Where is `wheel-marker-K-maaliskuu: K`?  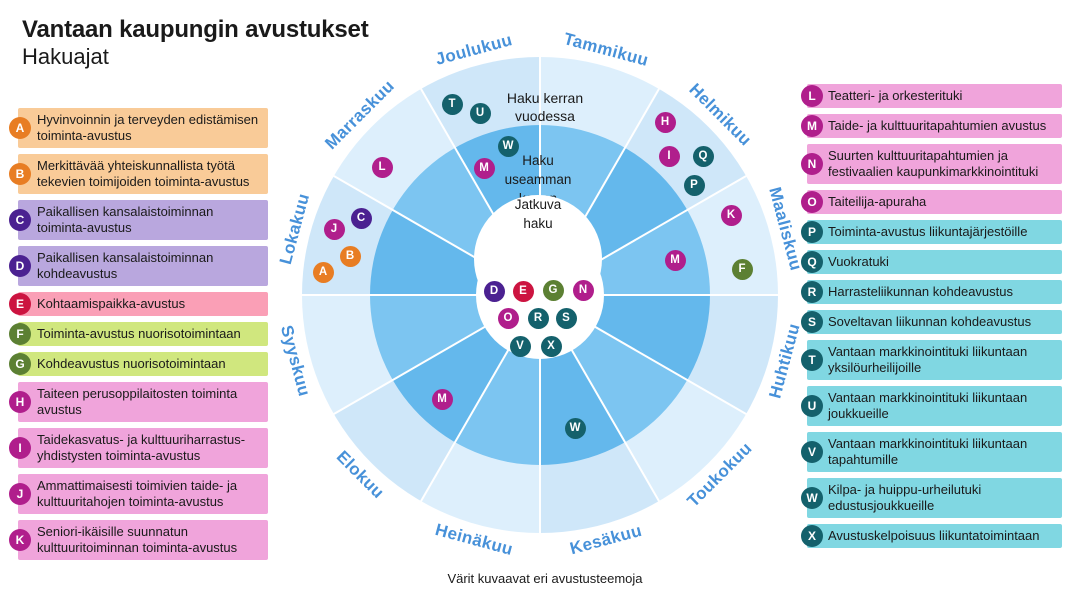
wheel-marker-K-maaliskuu: K is located at coordinates (731, 215).